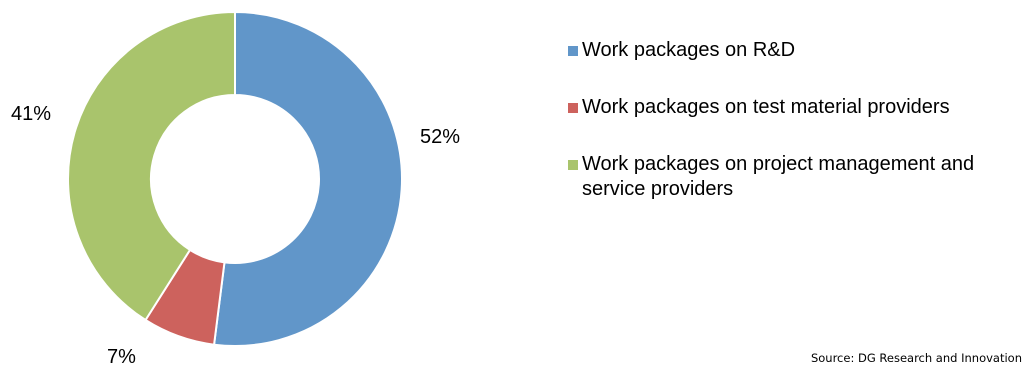 This screenshot has height=369, width=1030. Describe the element at coordinates (440, 137) in the screenshot. I see `slice-label-rd: 52%` at that location.